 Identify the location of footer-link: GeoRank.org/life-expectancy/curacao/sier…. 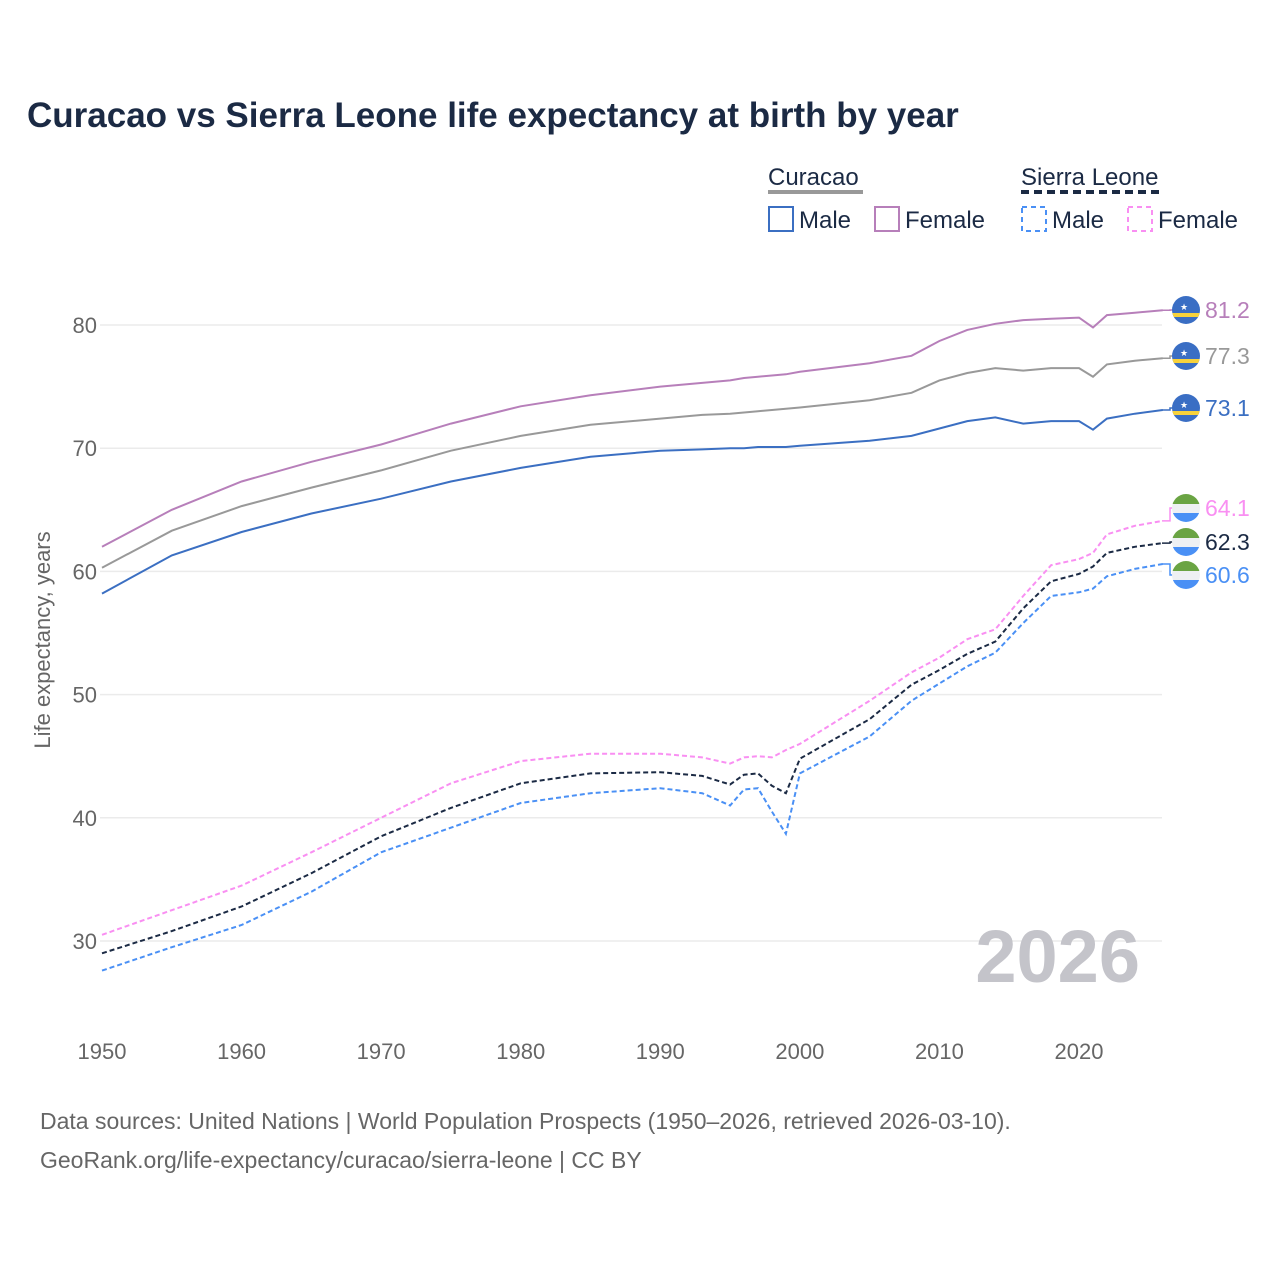
(341, 1160).